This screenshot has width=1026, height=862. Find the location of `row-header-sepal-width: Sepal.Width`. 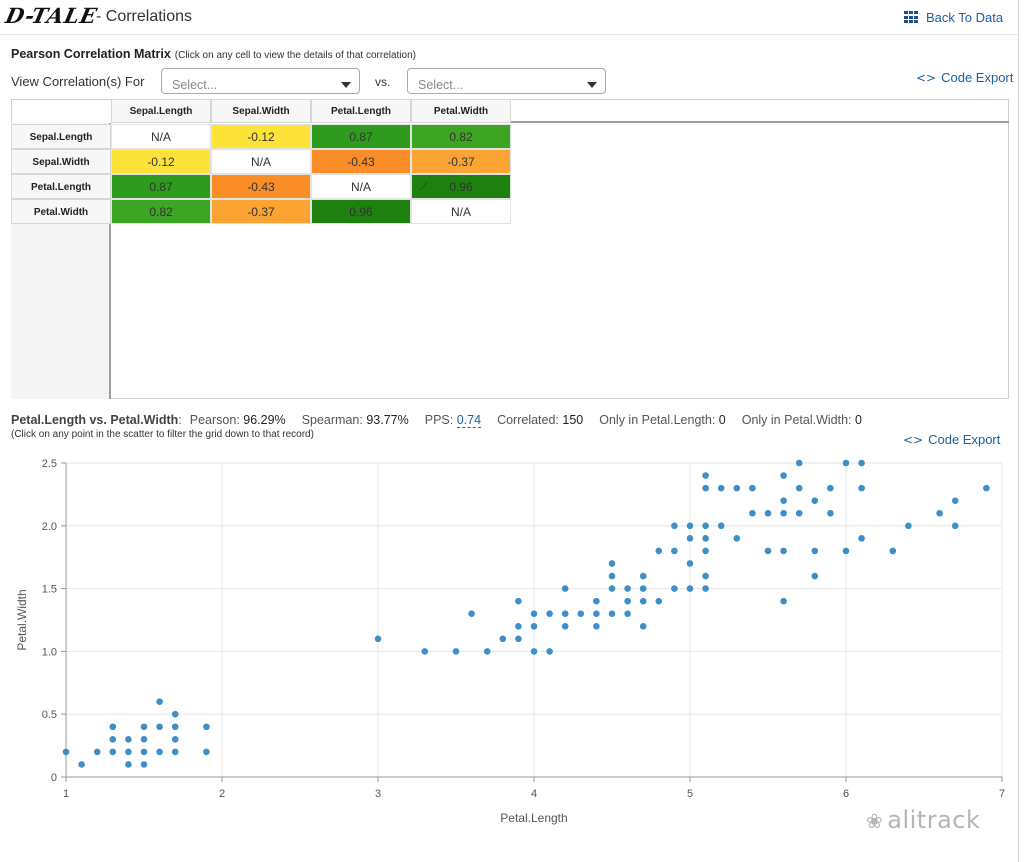

row-header-sepal-width: Sepal.Width is located at coordinates (61, 161).